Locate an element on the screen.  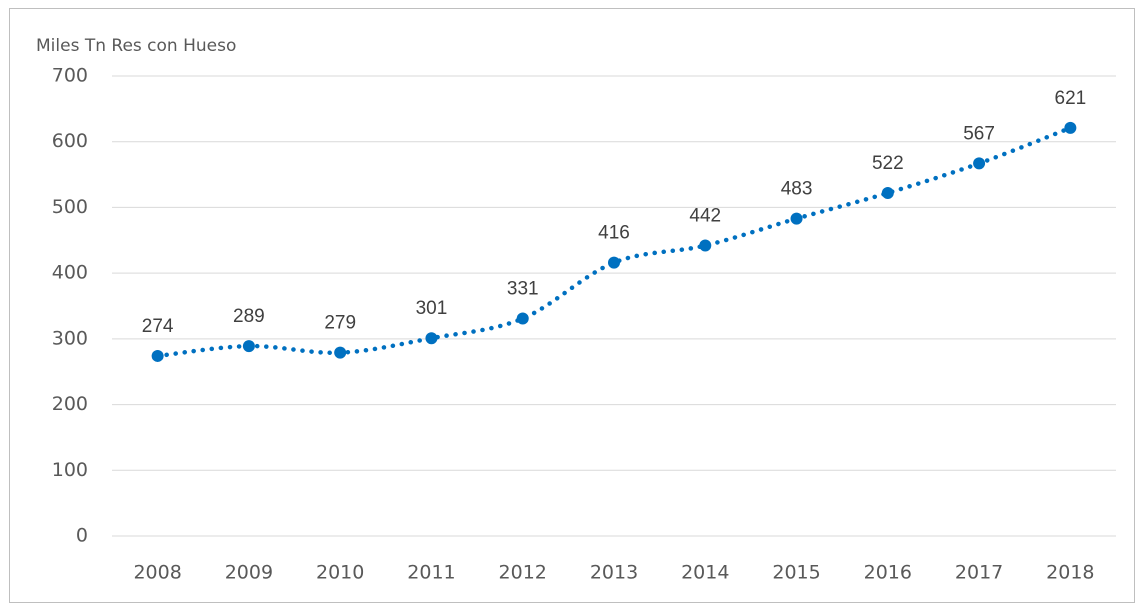
data-label: 301 is located at coordinates (432, 308).